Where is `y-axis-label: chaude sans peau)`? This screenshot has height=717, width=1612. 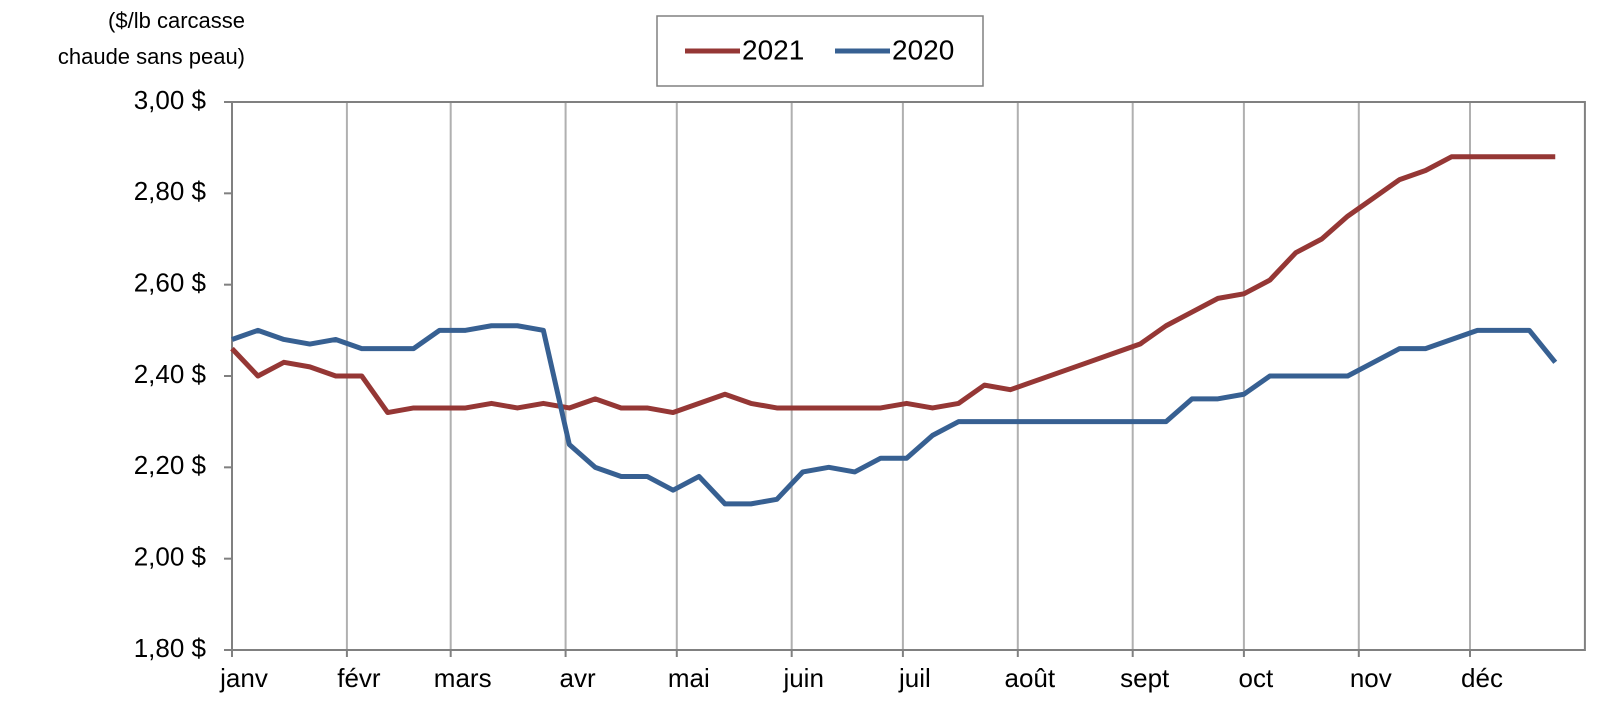
y-axis-label: chaude sans peau) is located at coordinates (151, 56).